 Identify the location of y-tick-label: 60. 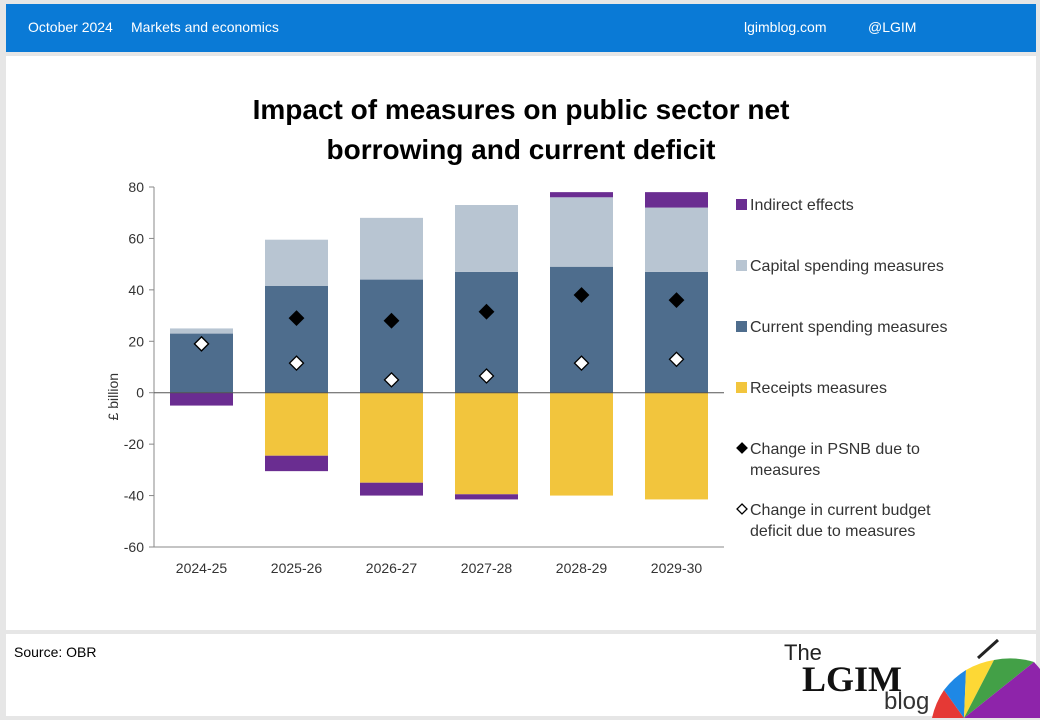
(136, 238).